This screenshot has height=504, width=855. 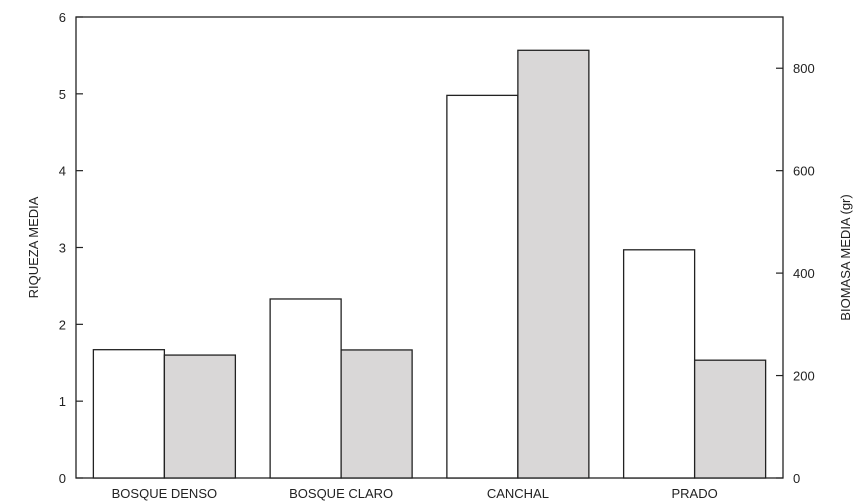 What do you see at coordinates (341, 493) in the screenshot?
I see `x-category-label: BOSQUE CLARO` at bounding box center [341, 493].